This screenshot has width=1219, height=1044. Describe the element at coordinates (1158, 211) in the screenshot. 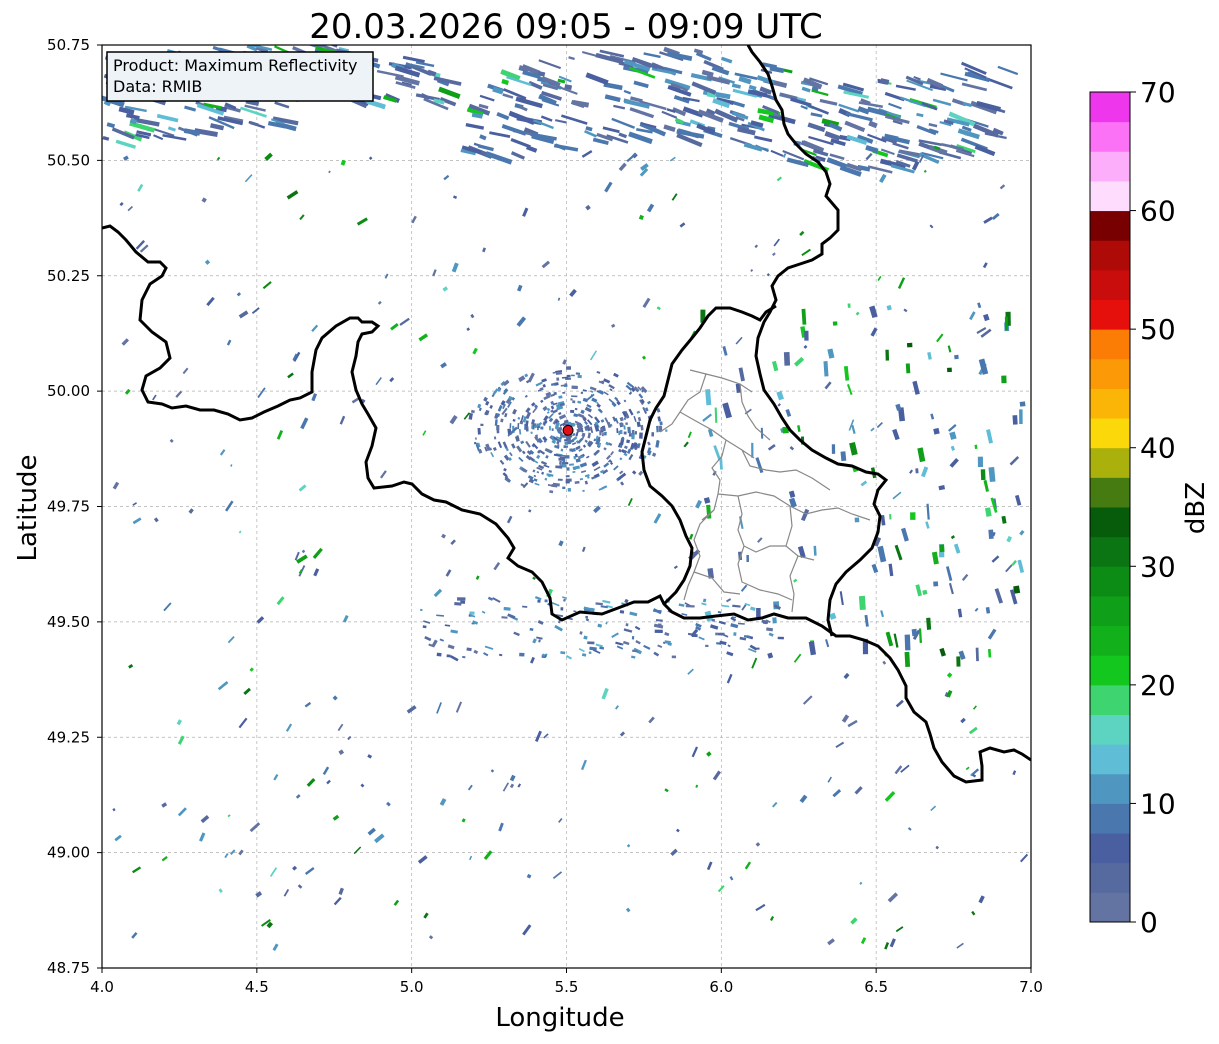

I see `colorbar-tick-label: 60` at that location.